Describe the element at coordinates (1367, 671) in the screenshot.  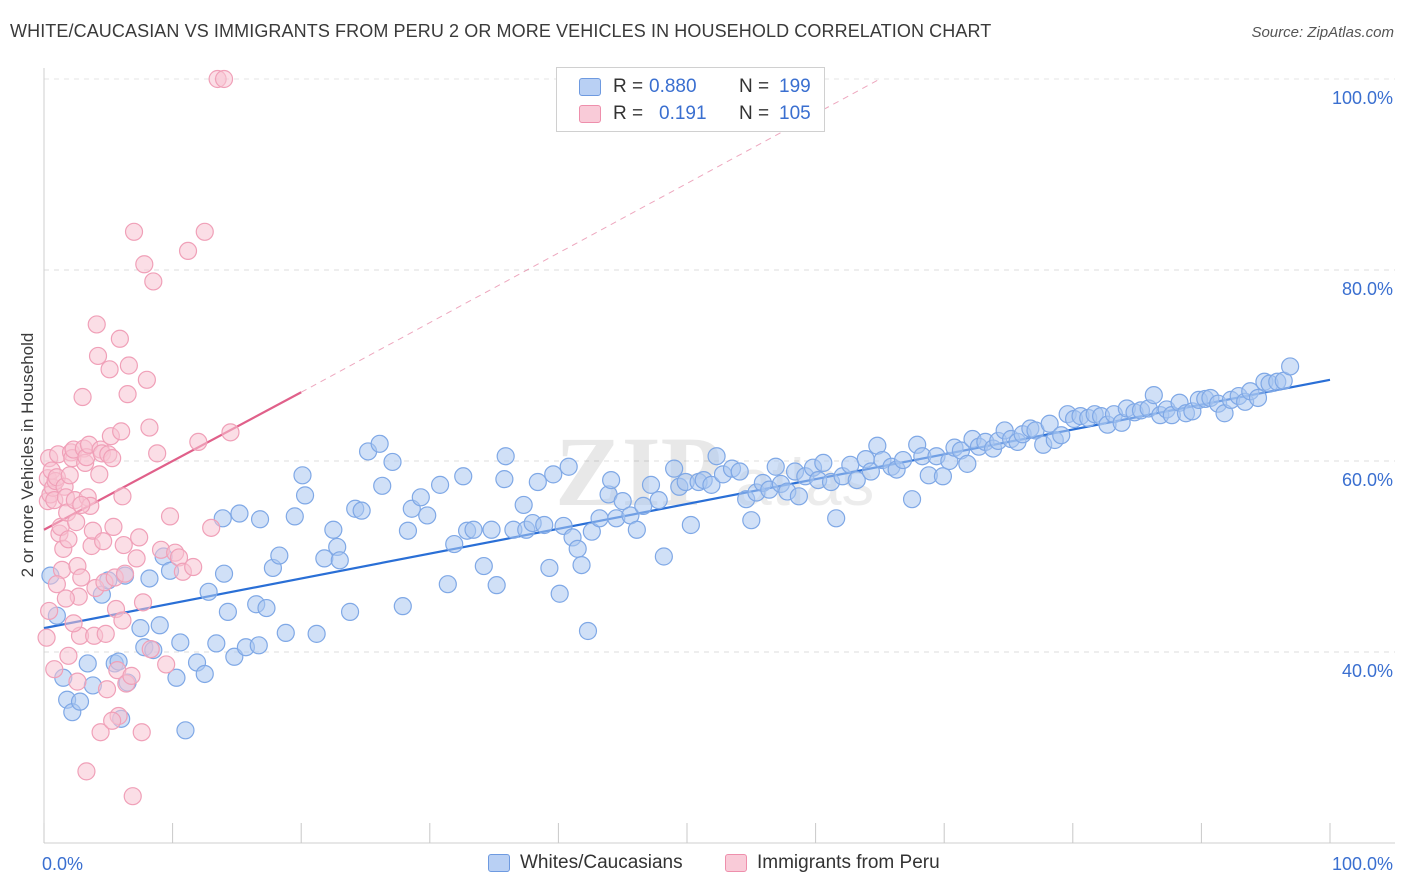
I see `y-tick-label: 40.0%` at that location.